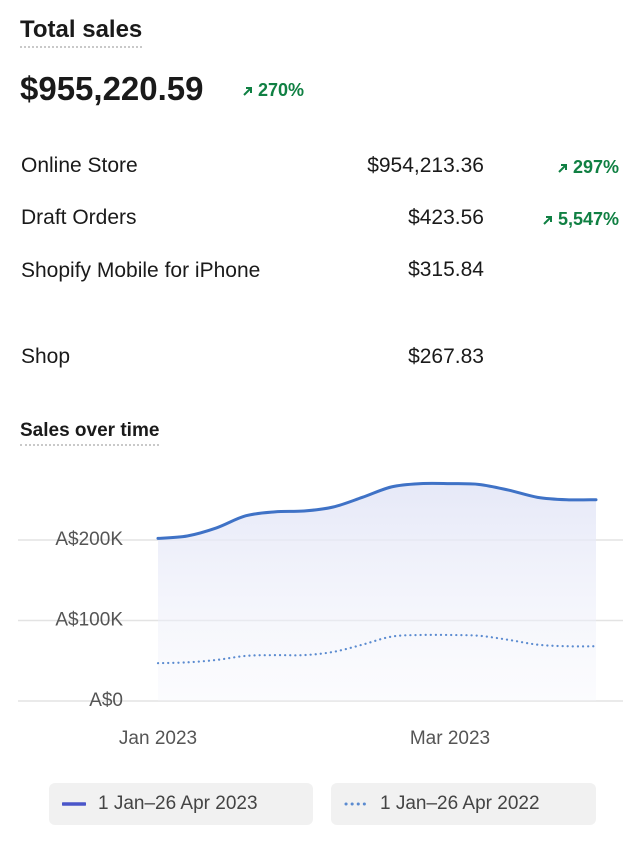 This screenshot has width=641, height=842. I want to click on legend-item: 1 Jan–26 Apr 2023, so click(181, 804).